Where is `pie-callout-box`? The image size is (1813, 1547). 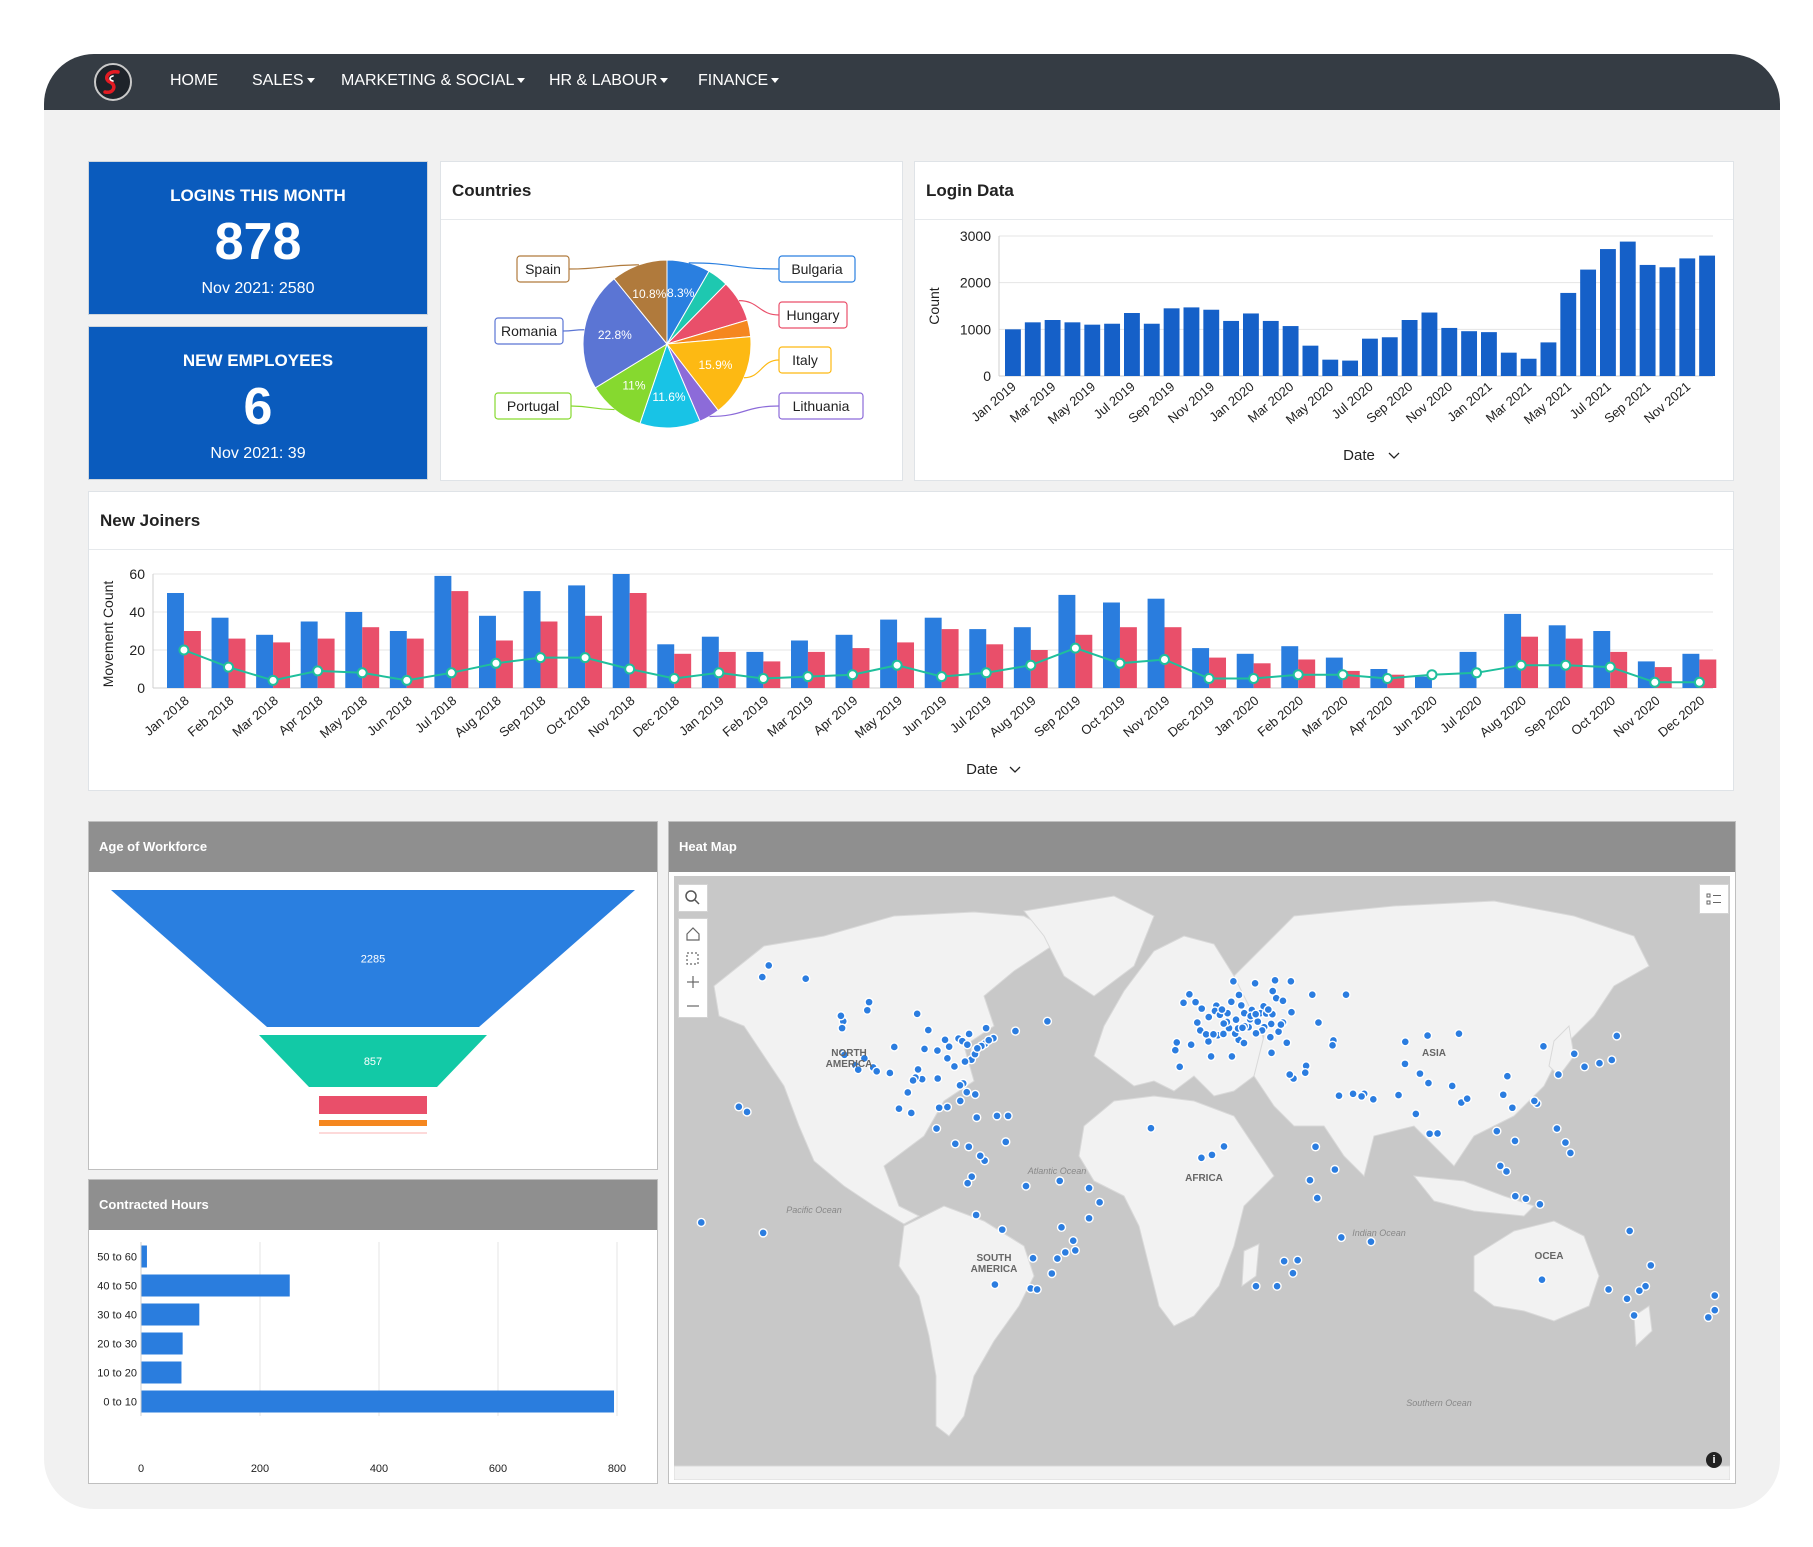 pie-callout-box is located at coordinates (813, 315).